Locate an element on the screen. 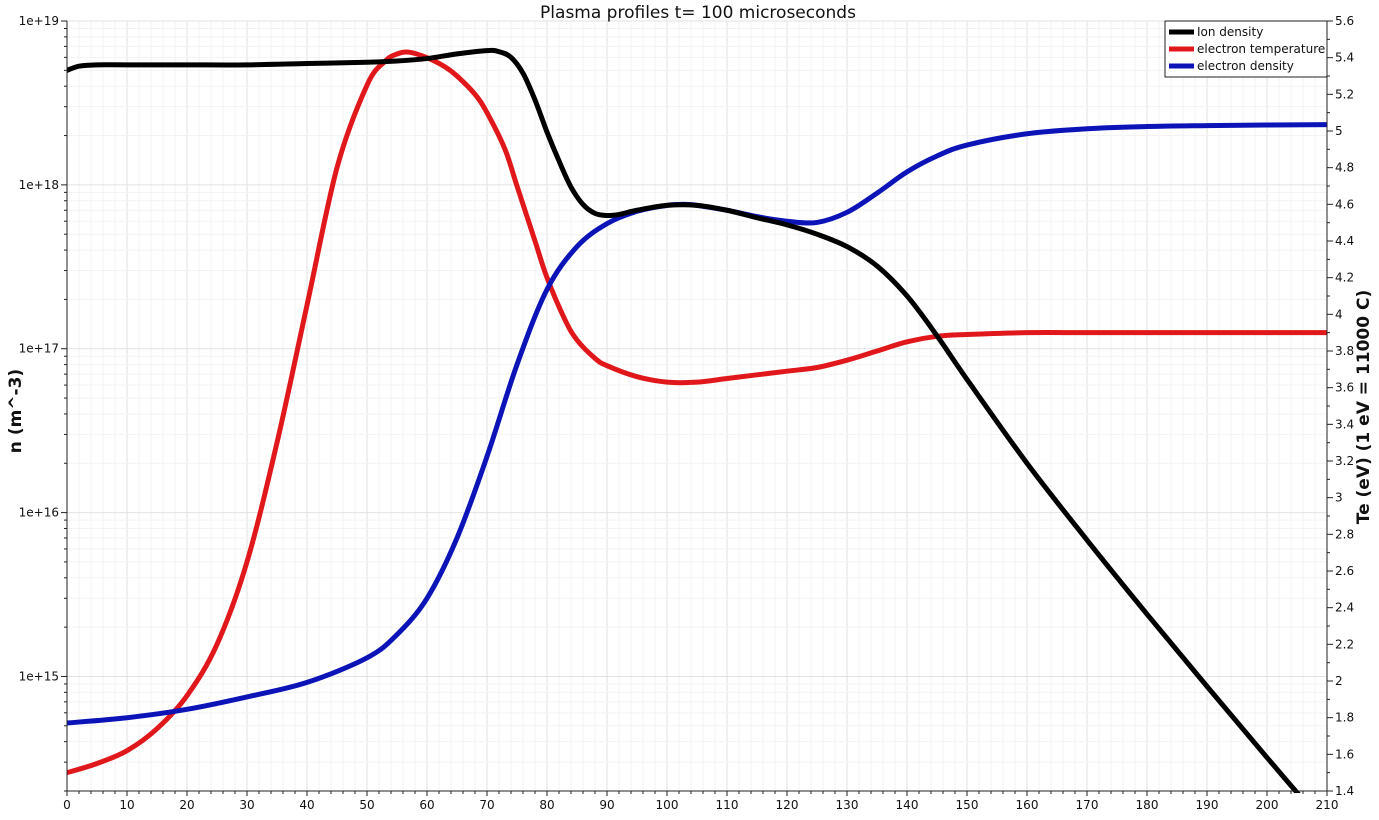 This screenshot has height=820, width=1379. y-tick-label: 1e+17 is located at coordinates (39, 349).